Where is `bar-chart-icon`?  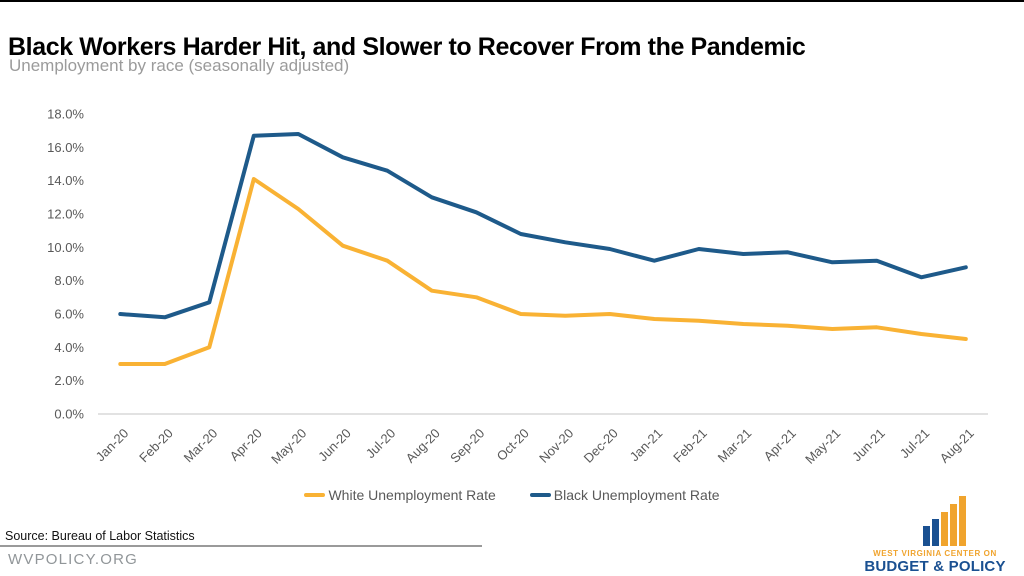 bar-chart-icon is located at coordinates (944, 520).